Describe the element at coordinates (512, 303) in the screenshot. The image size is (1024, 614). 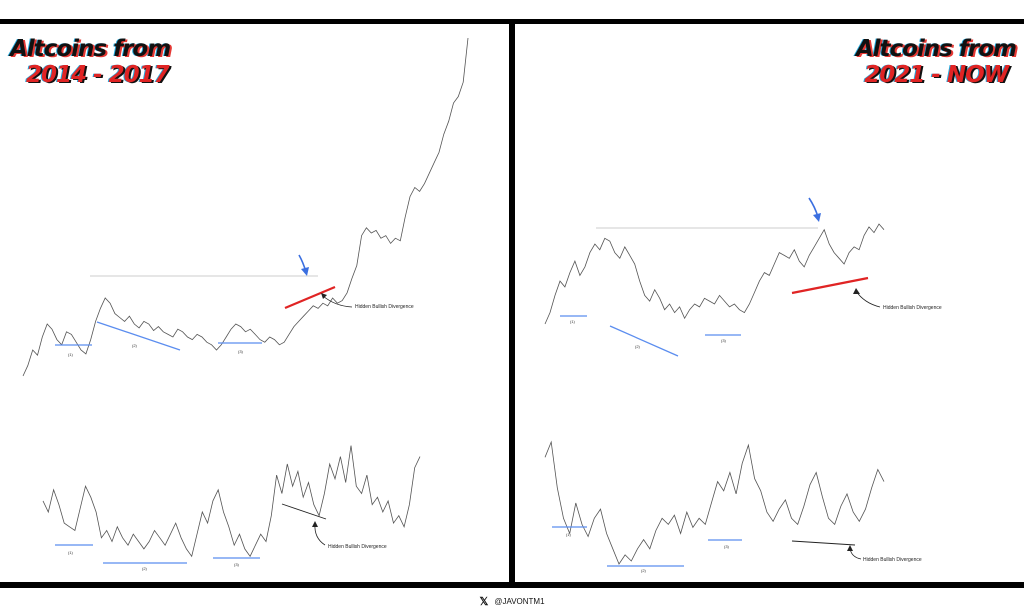
I see `panel-divider` at that location.